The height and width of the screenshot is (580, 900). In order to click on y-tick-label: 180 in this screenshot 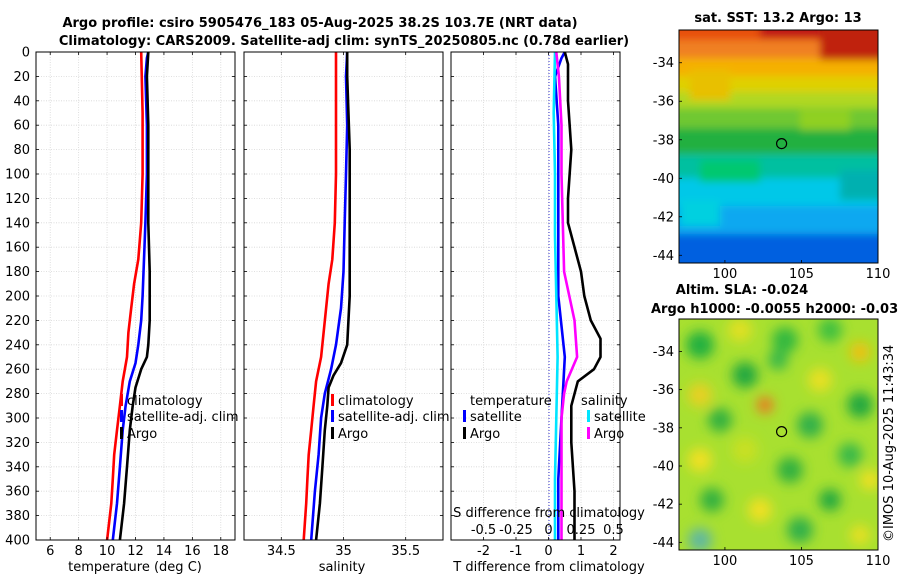, I will do `click(17, 272)`.